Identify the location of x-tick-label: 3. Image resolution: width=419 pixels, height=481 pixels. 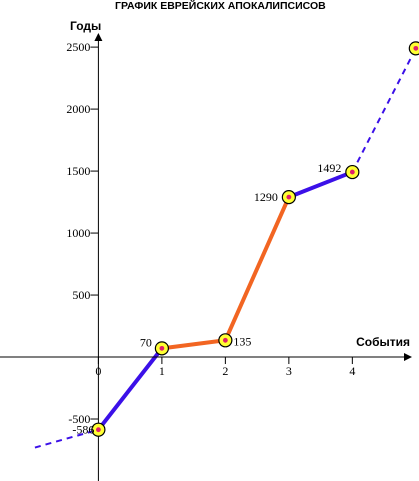
(289, 371).